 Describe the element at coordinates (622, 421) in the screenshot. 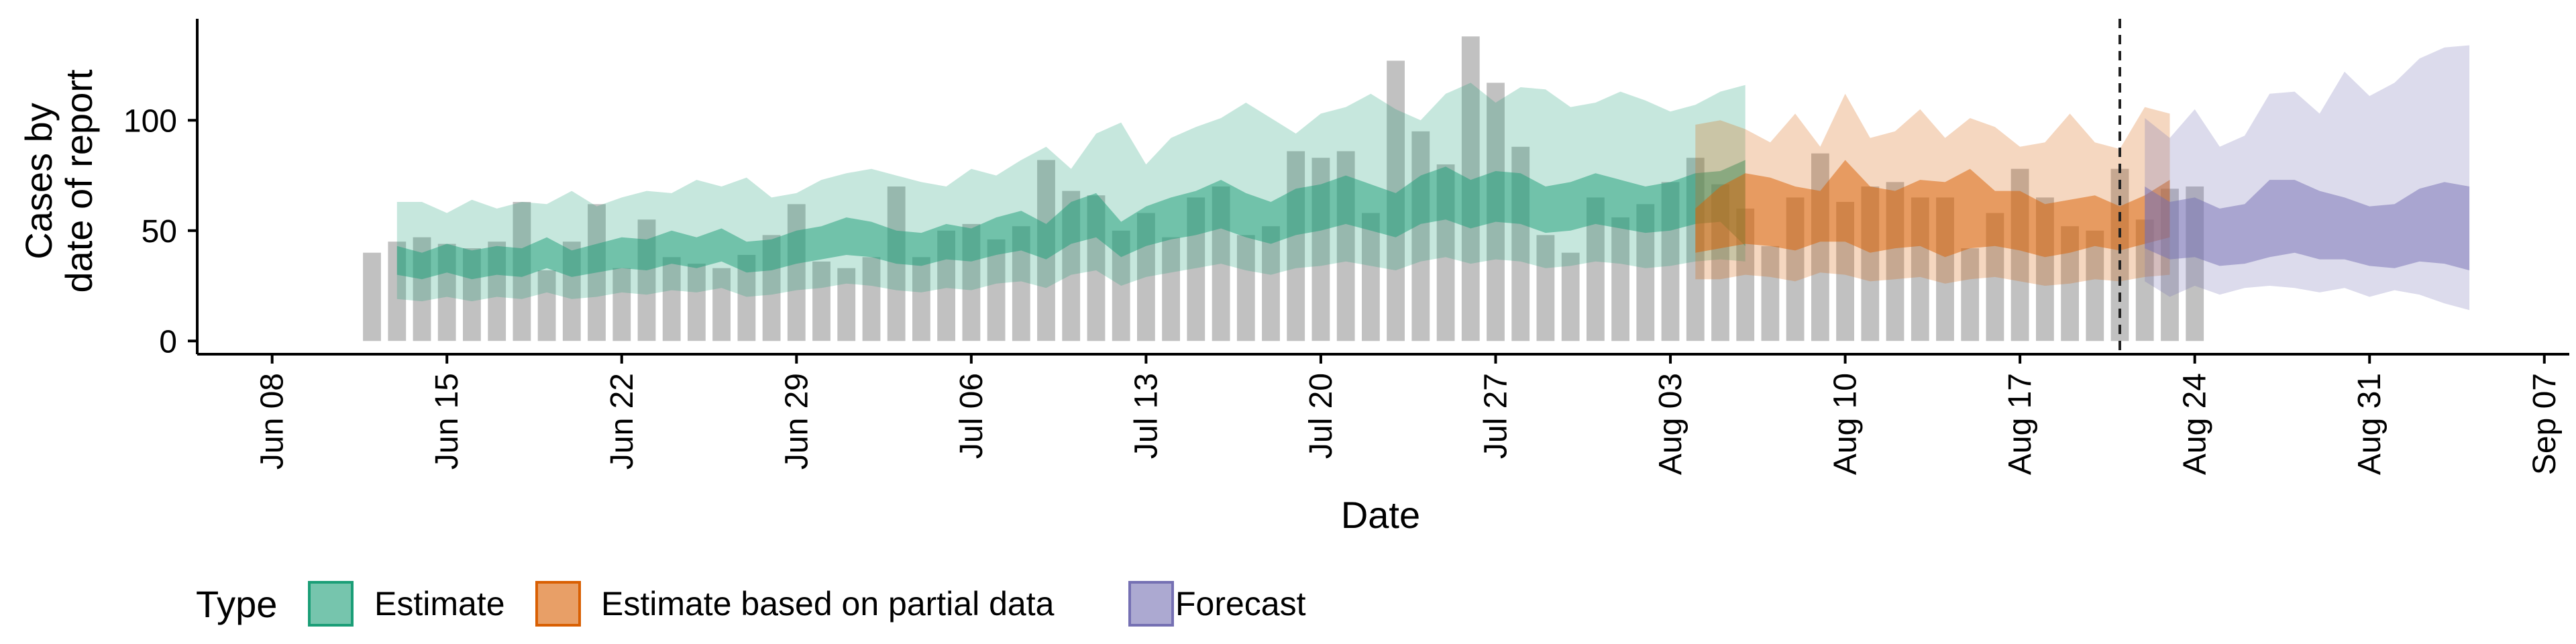

I see `x-tick-label: Jun 22` at that location.